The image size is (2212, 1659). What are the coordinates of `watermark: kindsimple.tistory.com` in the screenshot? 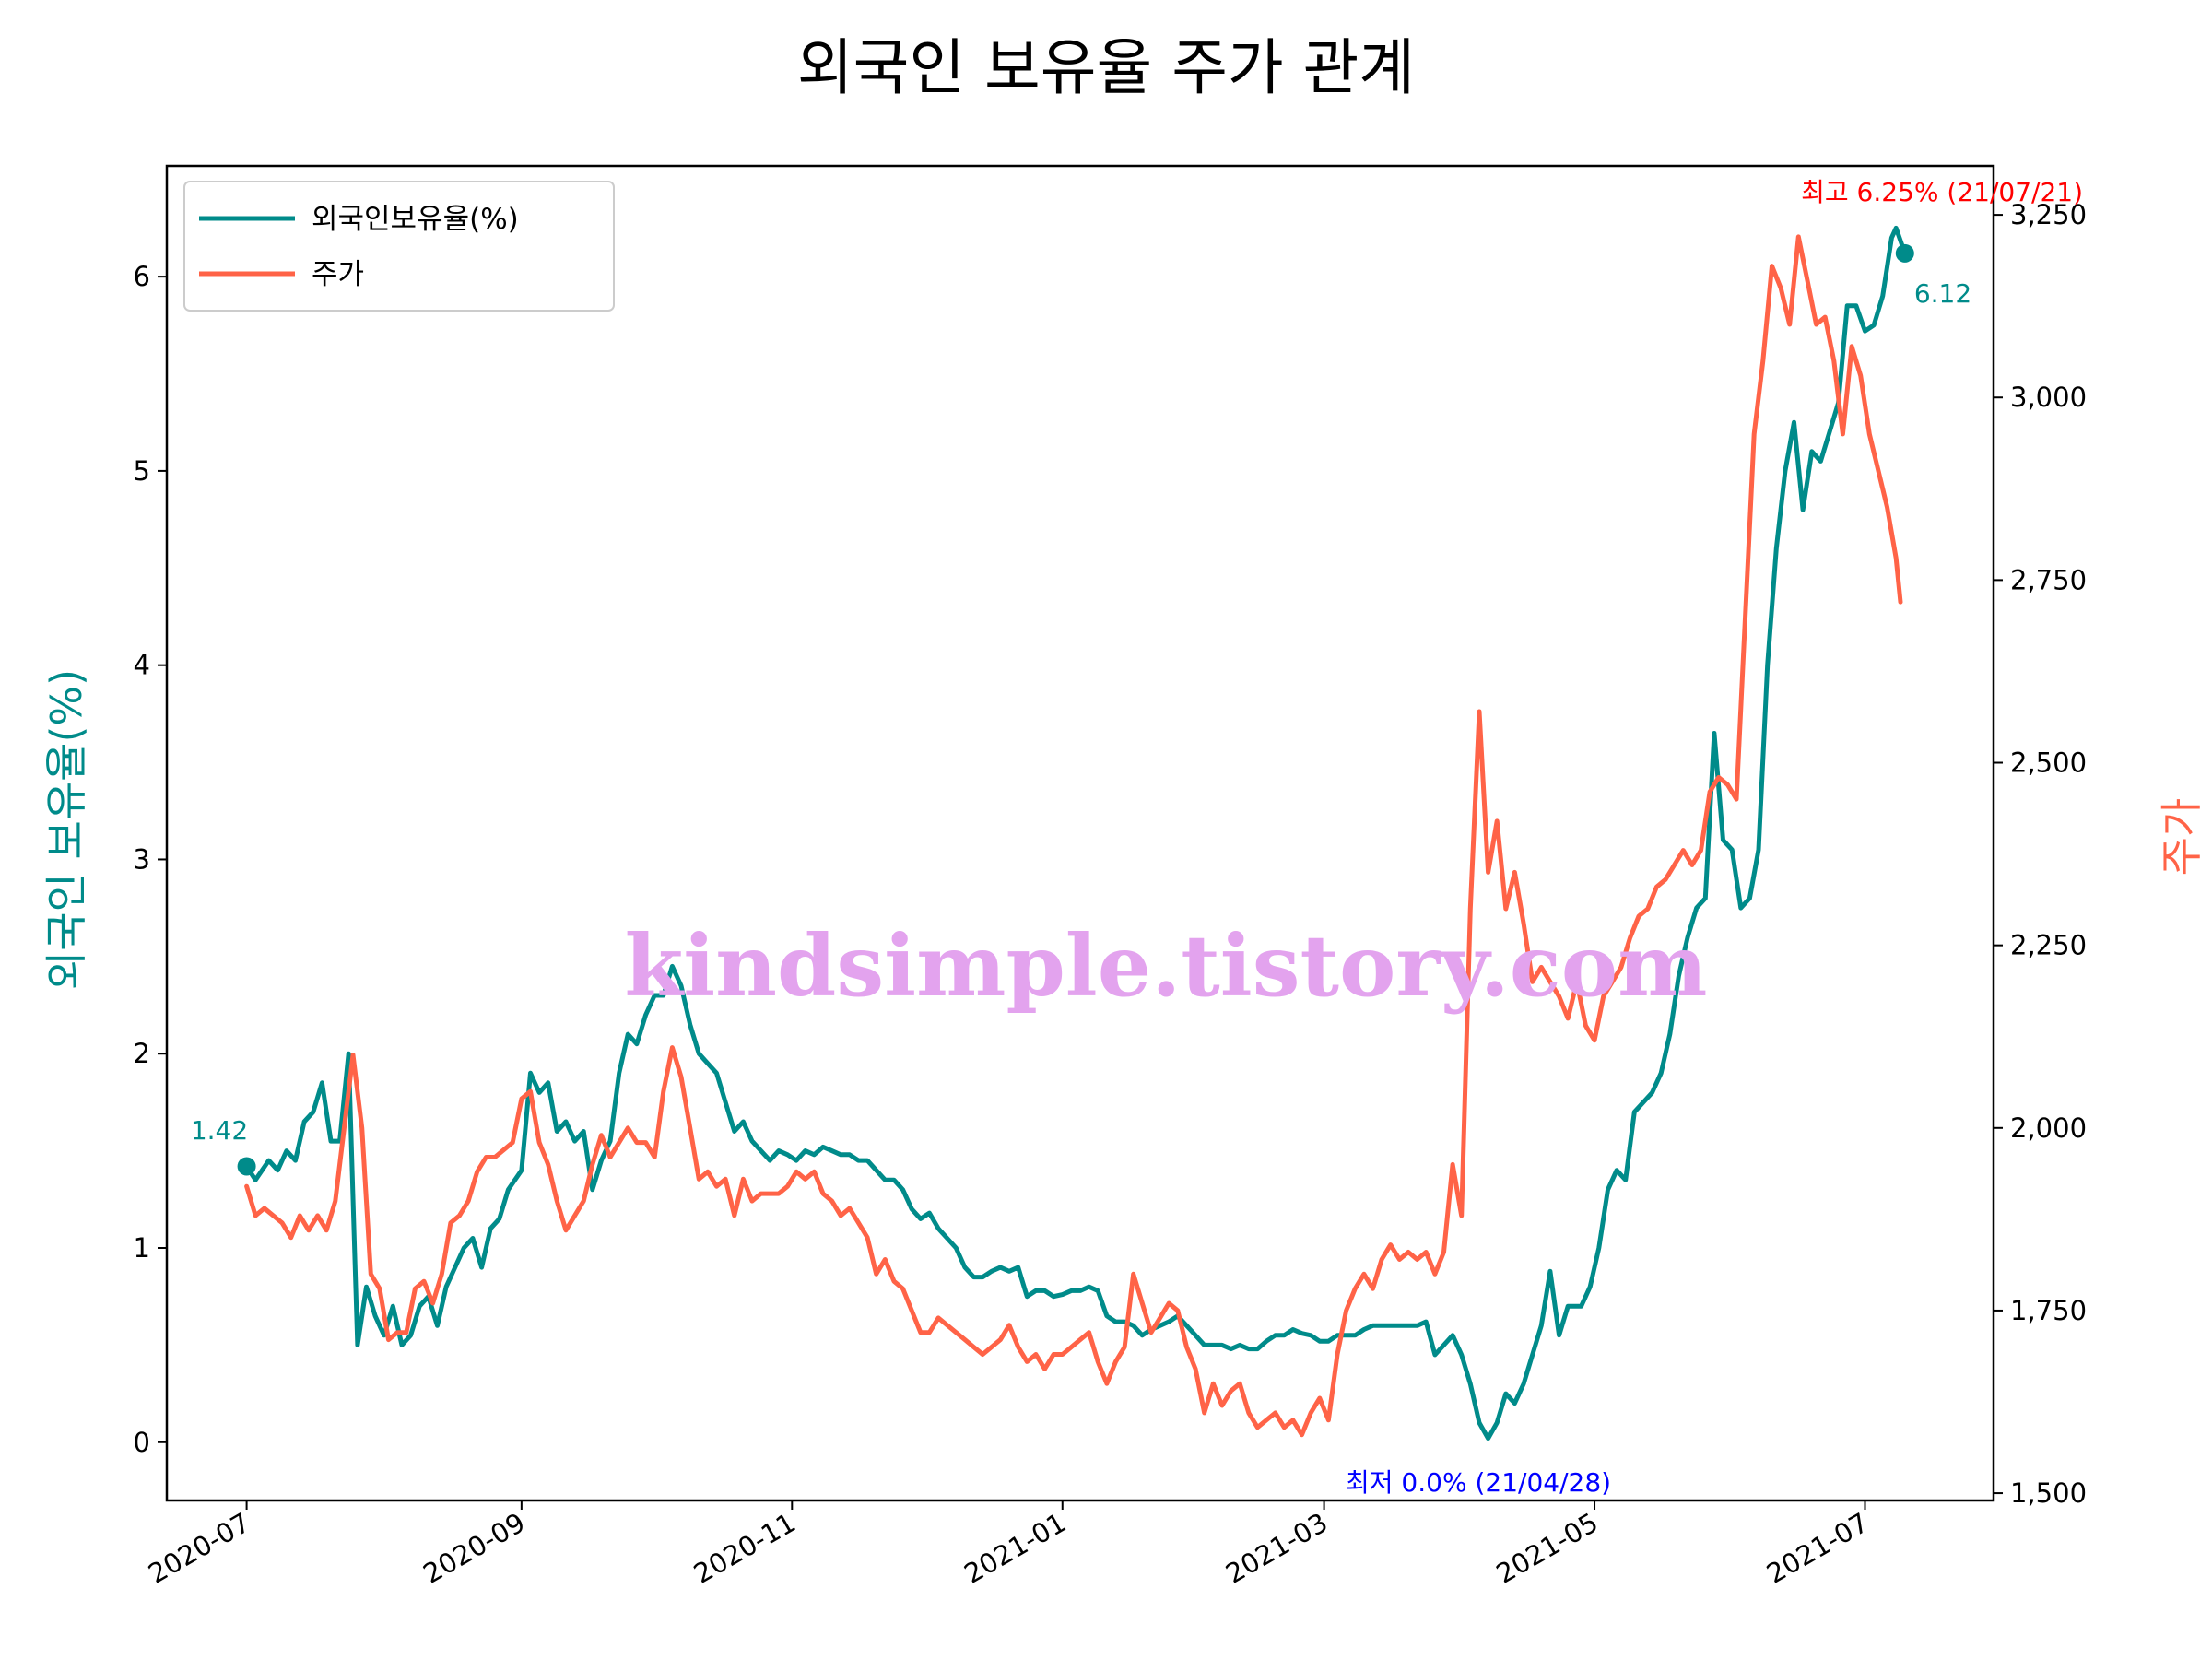 It's located at (1165, 966).